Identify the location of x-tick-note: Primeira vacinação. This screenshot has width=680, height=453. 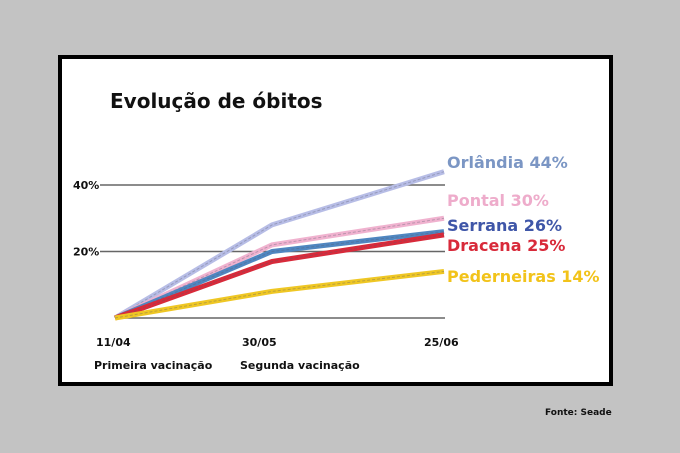
(153, 365).